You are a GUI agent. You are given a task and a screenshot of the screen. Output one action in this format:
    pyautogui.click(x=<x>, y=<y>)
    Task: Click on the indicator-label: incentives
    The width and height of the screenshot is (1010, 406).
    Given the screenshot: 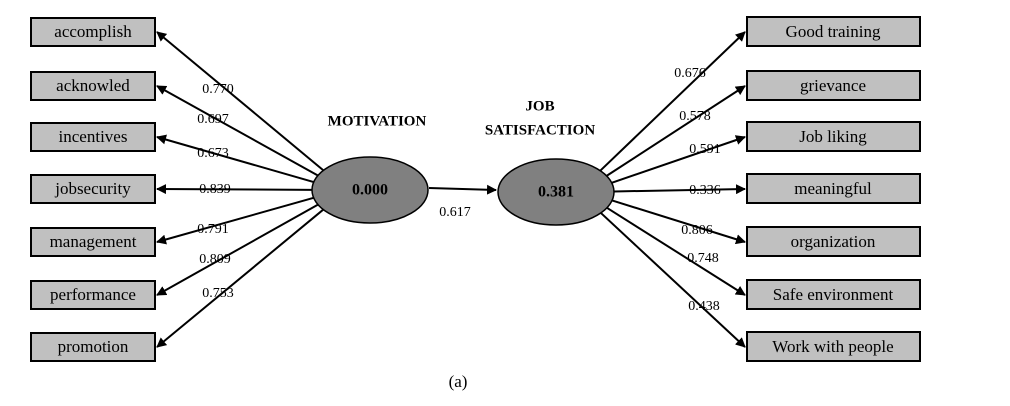 What is the action you would take?
    pyautogui.click(x=93, y=136)
    